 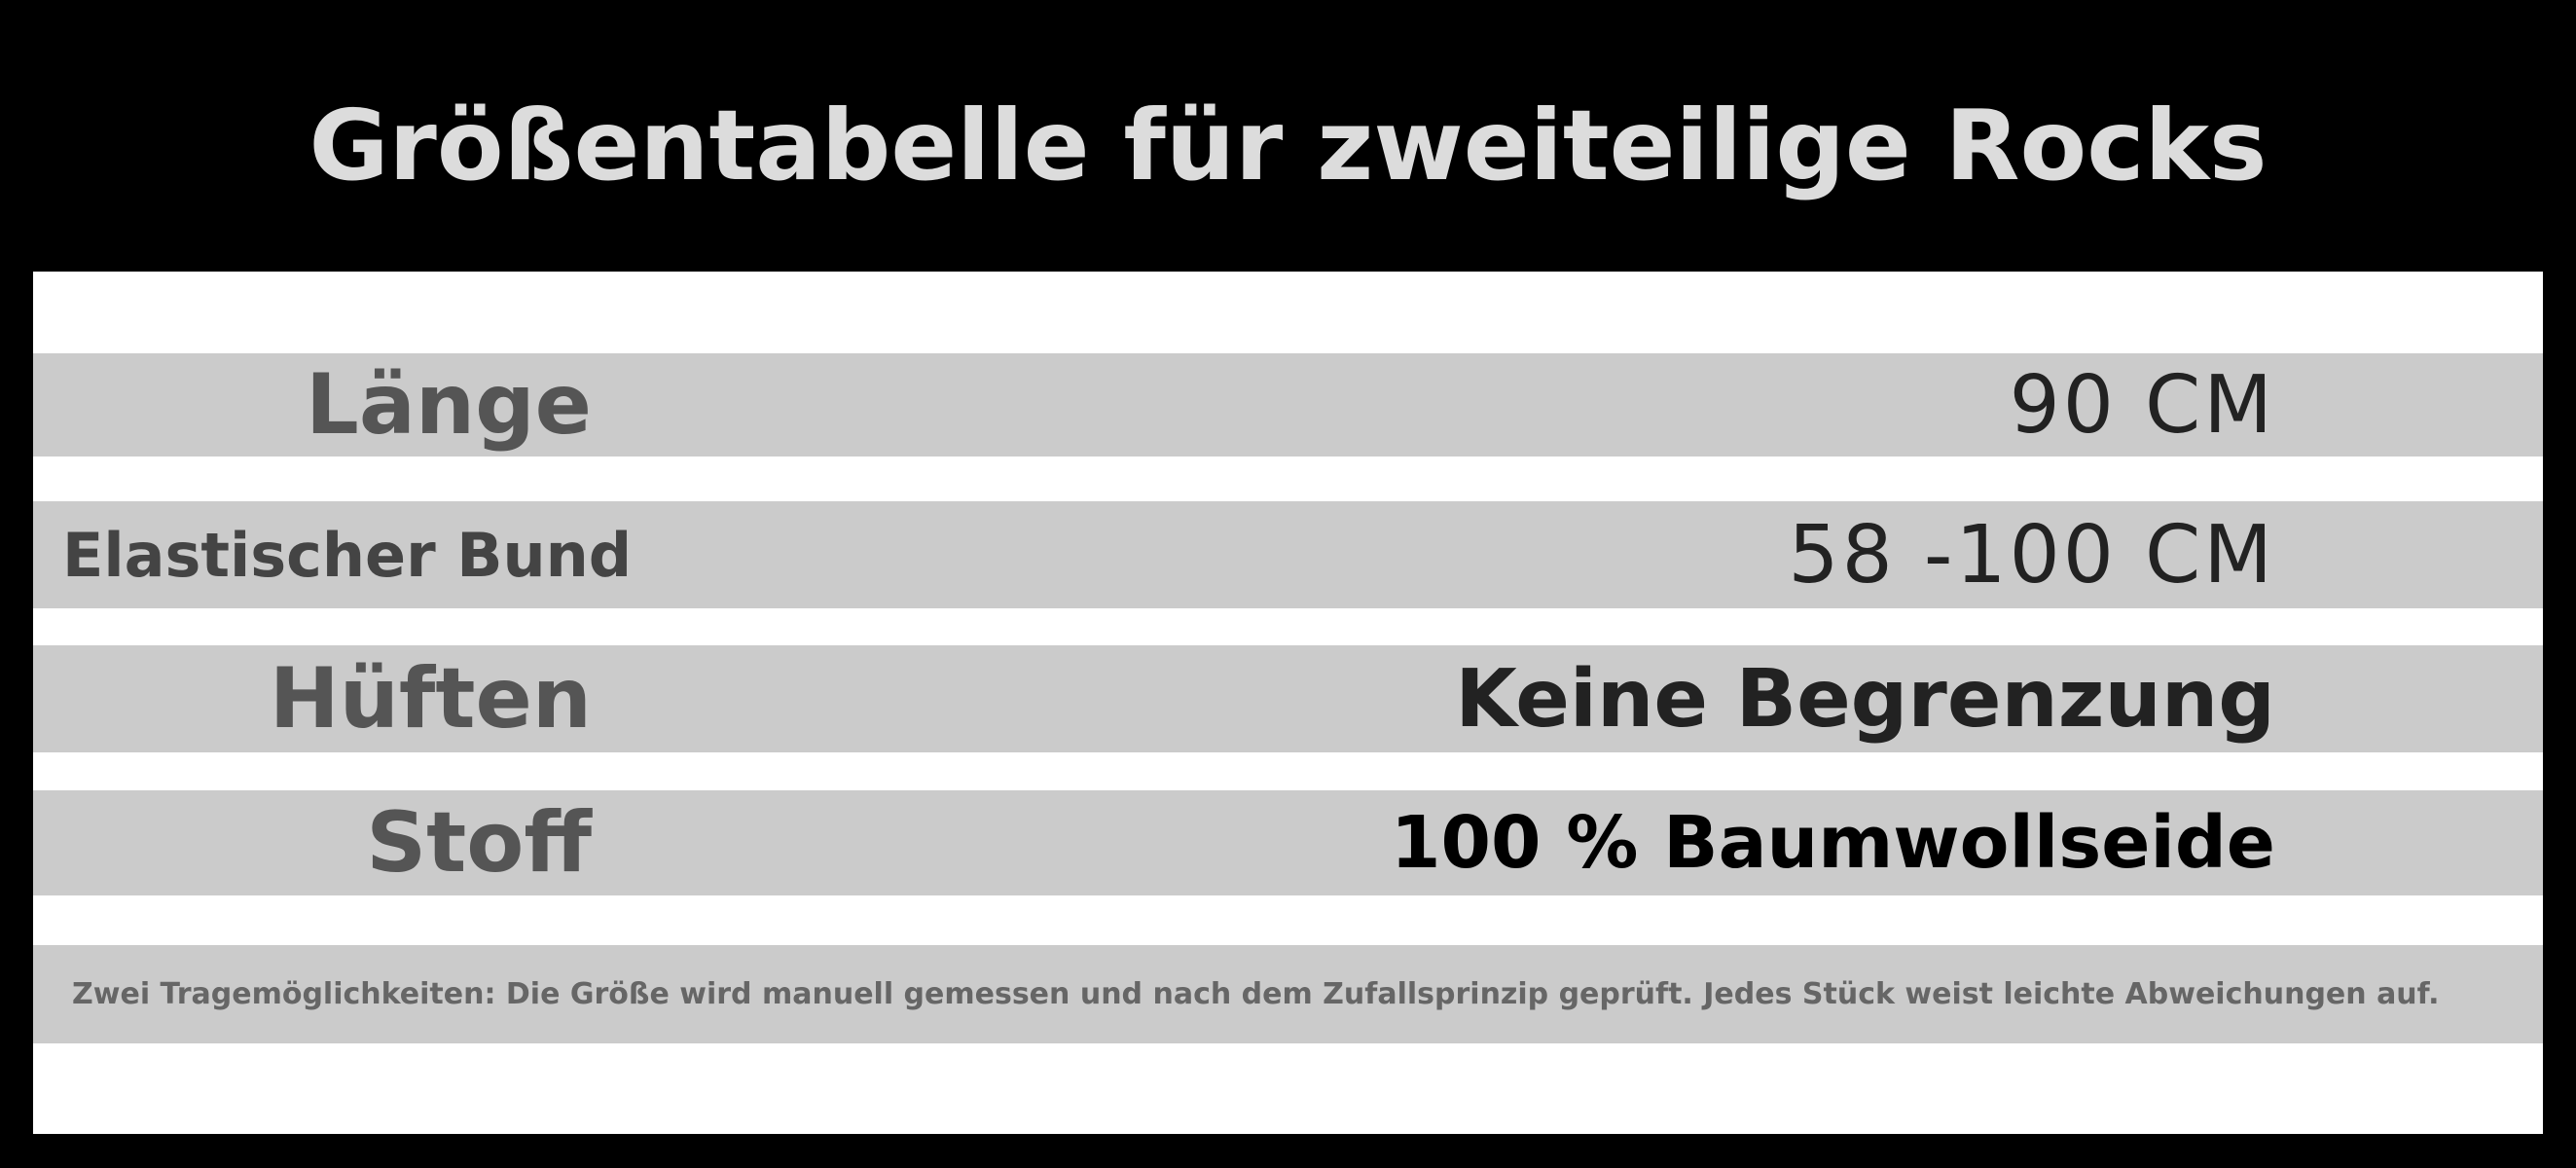 I want to click on title: Größentabelle für zweiteilige Rocks, so click(x=1288, y=146).